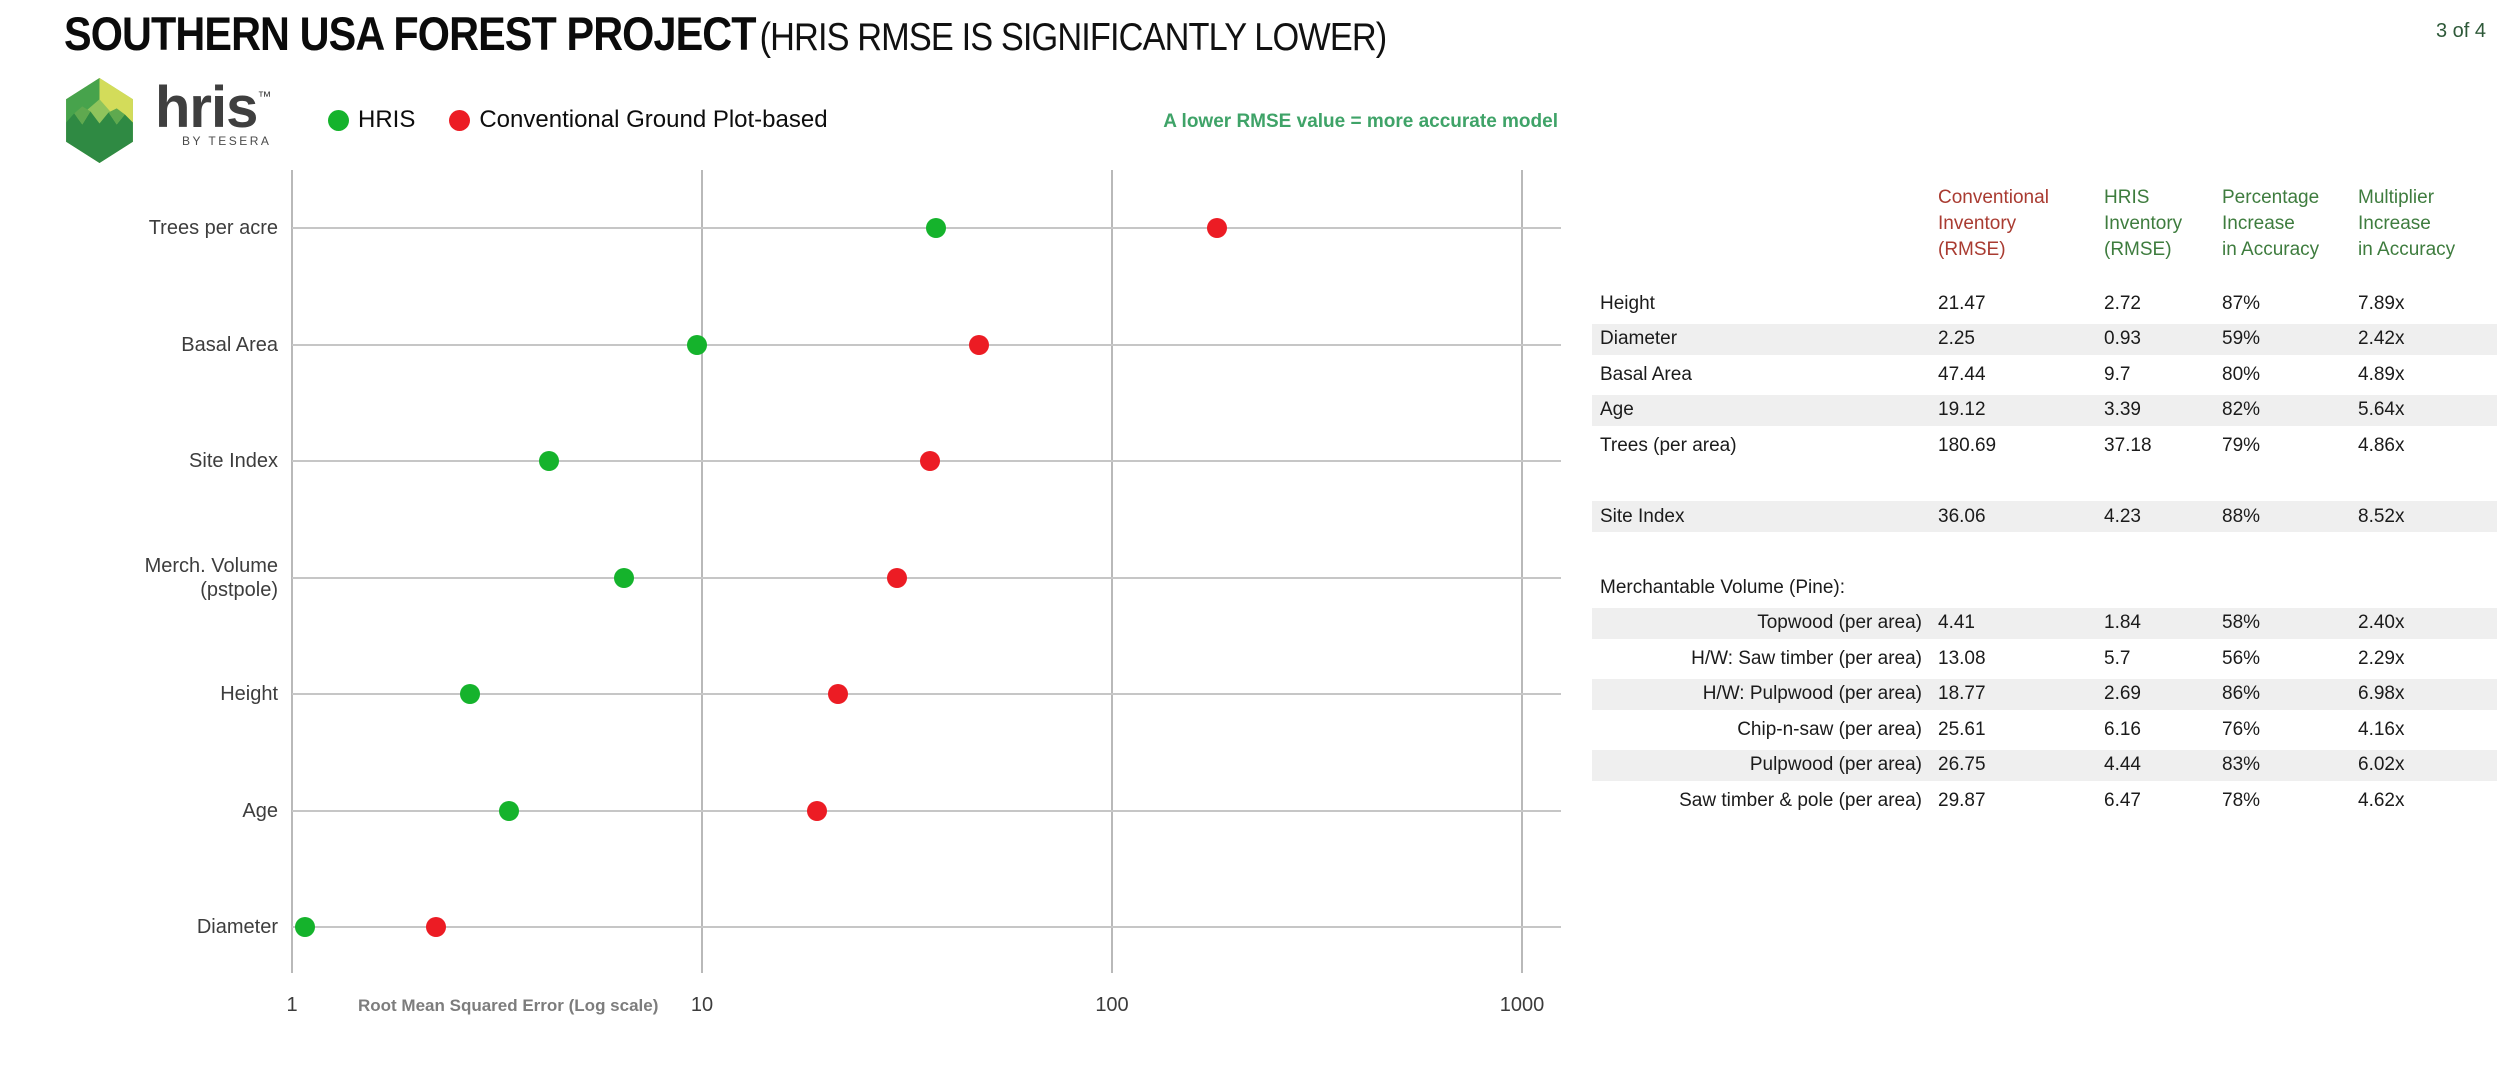 Image resolution: width=2500 pixels, height=1083 pixels. I want to click on table-row: Height 21.47 2.72 87% 7.89x, so click(2044, 304).